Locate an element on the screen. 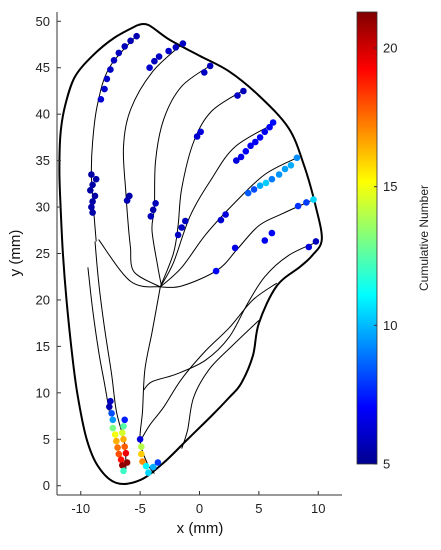 Image resolution: width=441 pixels, height=550 pixels. y-ticks: 0 5 10 15 20 25 30 35 40 45 50 is located at coordinates (48, 253).